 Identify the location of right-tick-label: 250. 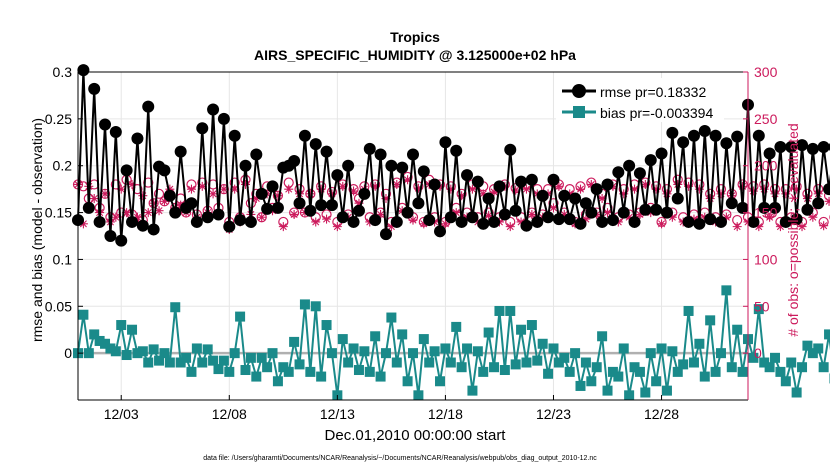
(766, 119).